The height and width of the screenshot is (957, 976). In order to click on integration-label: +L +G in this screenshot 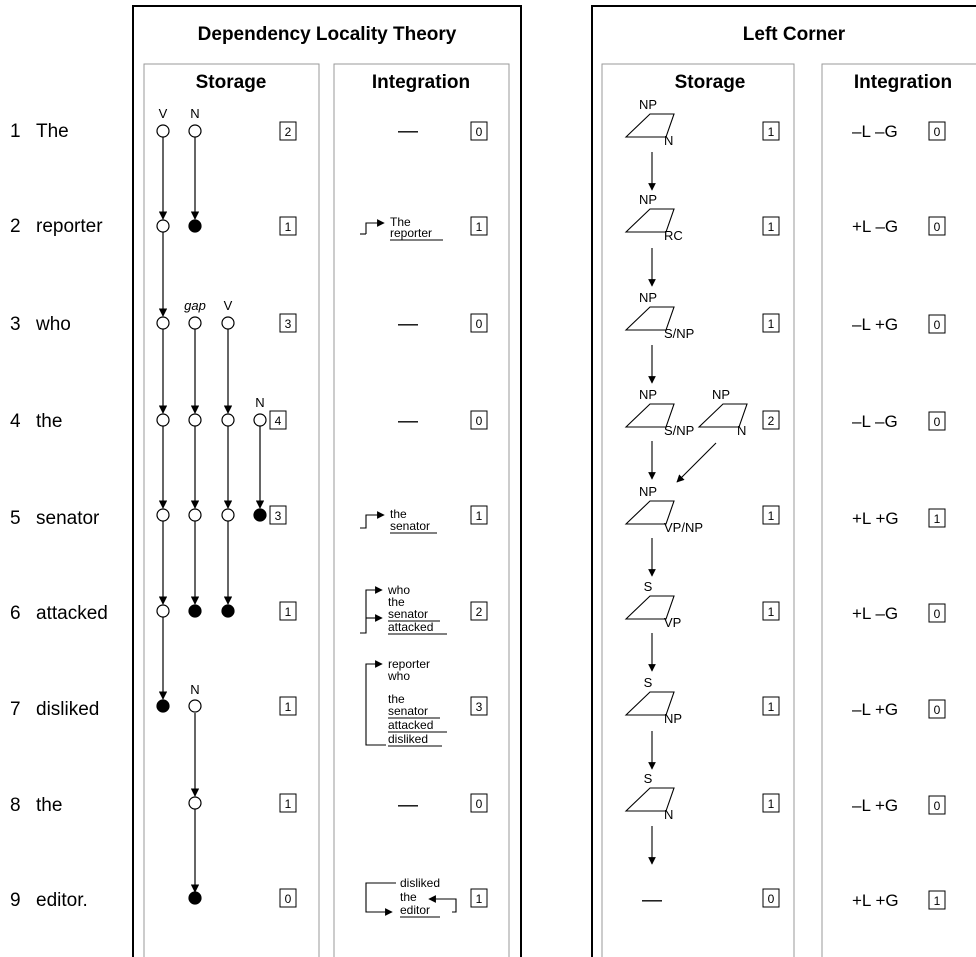, I will do `click(875, 518)`.